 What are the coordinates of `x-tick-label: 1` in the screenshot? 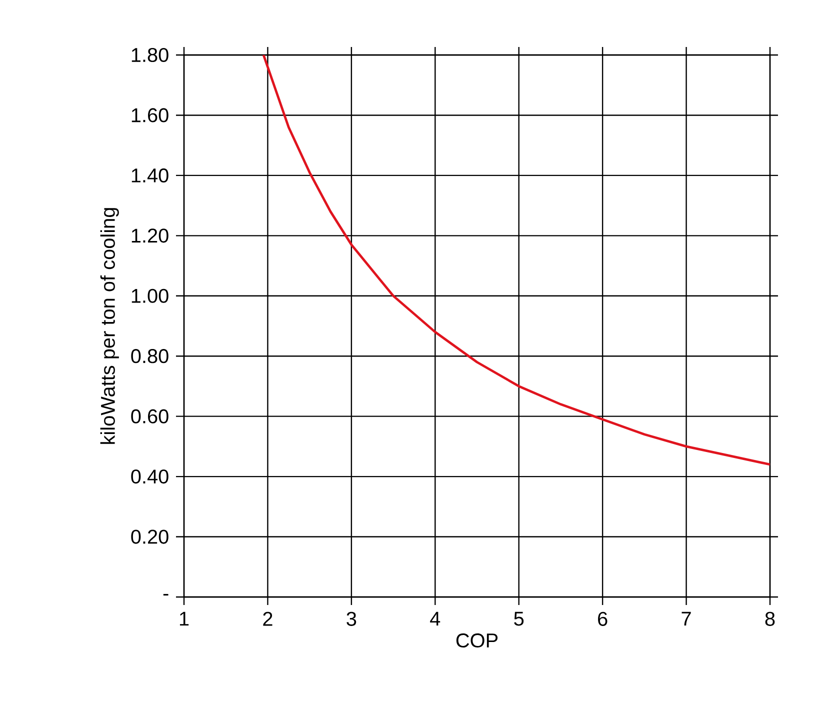 It's located at (184, 619).